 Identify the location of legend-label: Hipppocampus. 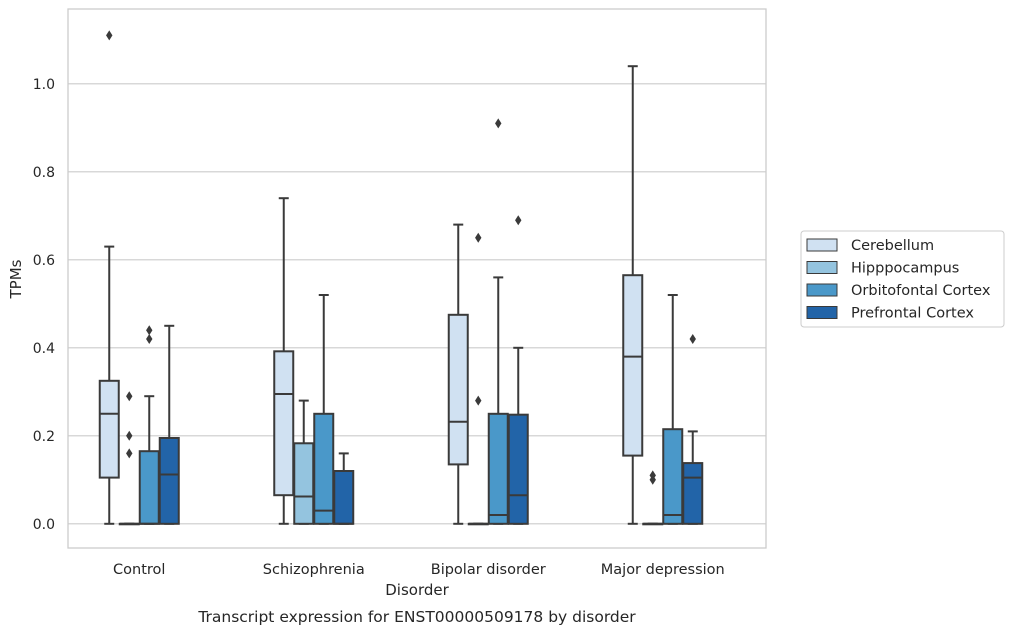
(905, 269).